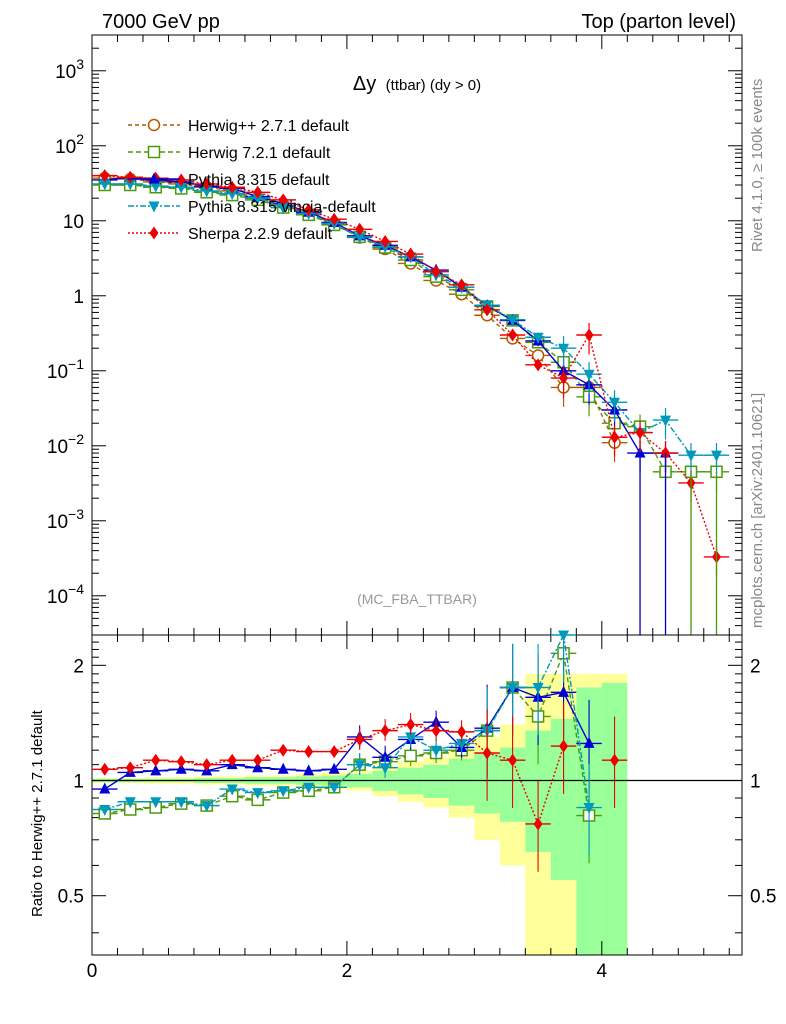 Image resolution: width=786 pixels, height=1024 pixels. Describe the element at coordinates (658, 22) in the screenshot. I see `header-right: Top (parton level)` at that location.